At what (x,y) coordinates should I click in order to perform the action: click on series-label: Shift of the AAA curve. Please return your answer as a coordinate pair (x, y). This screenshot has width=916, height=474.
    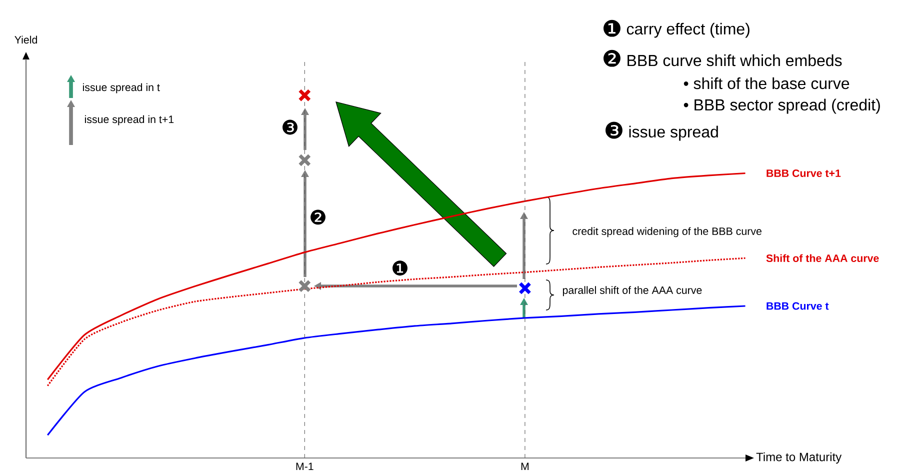
    Looking at the image, I should click on (822, 258).